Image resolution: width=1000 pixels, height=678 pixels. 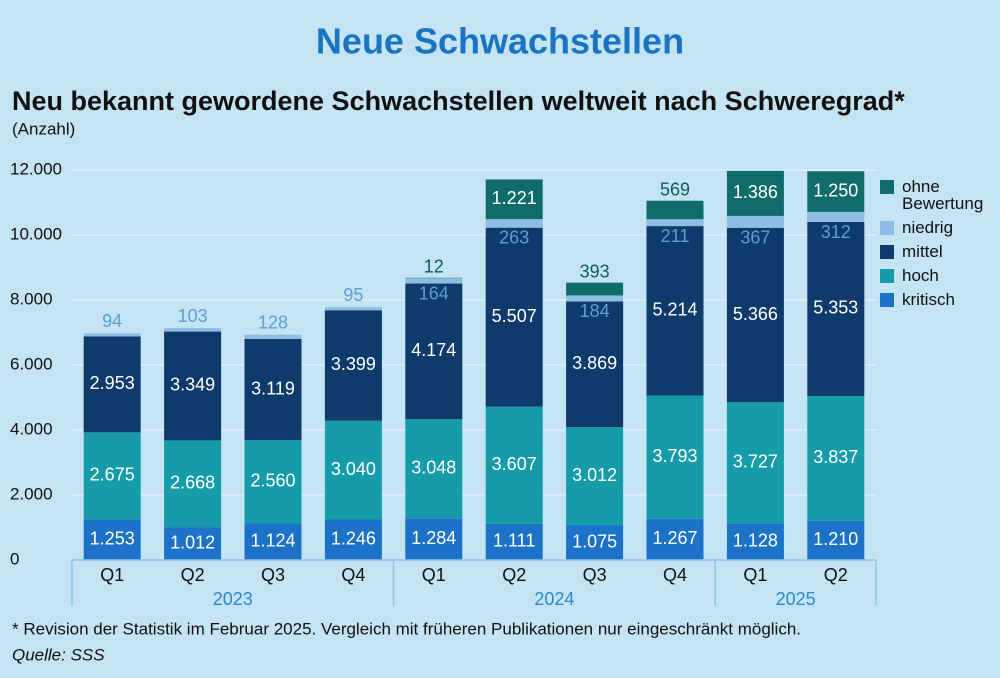 I want to click on group-label: 2023, so click(x=233, y=599).